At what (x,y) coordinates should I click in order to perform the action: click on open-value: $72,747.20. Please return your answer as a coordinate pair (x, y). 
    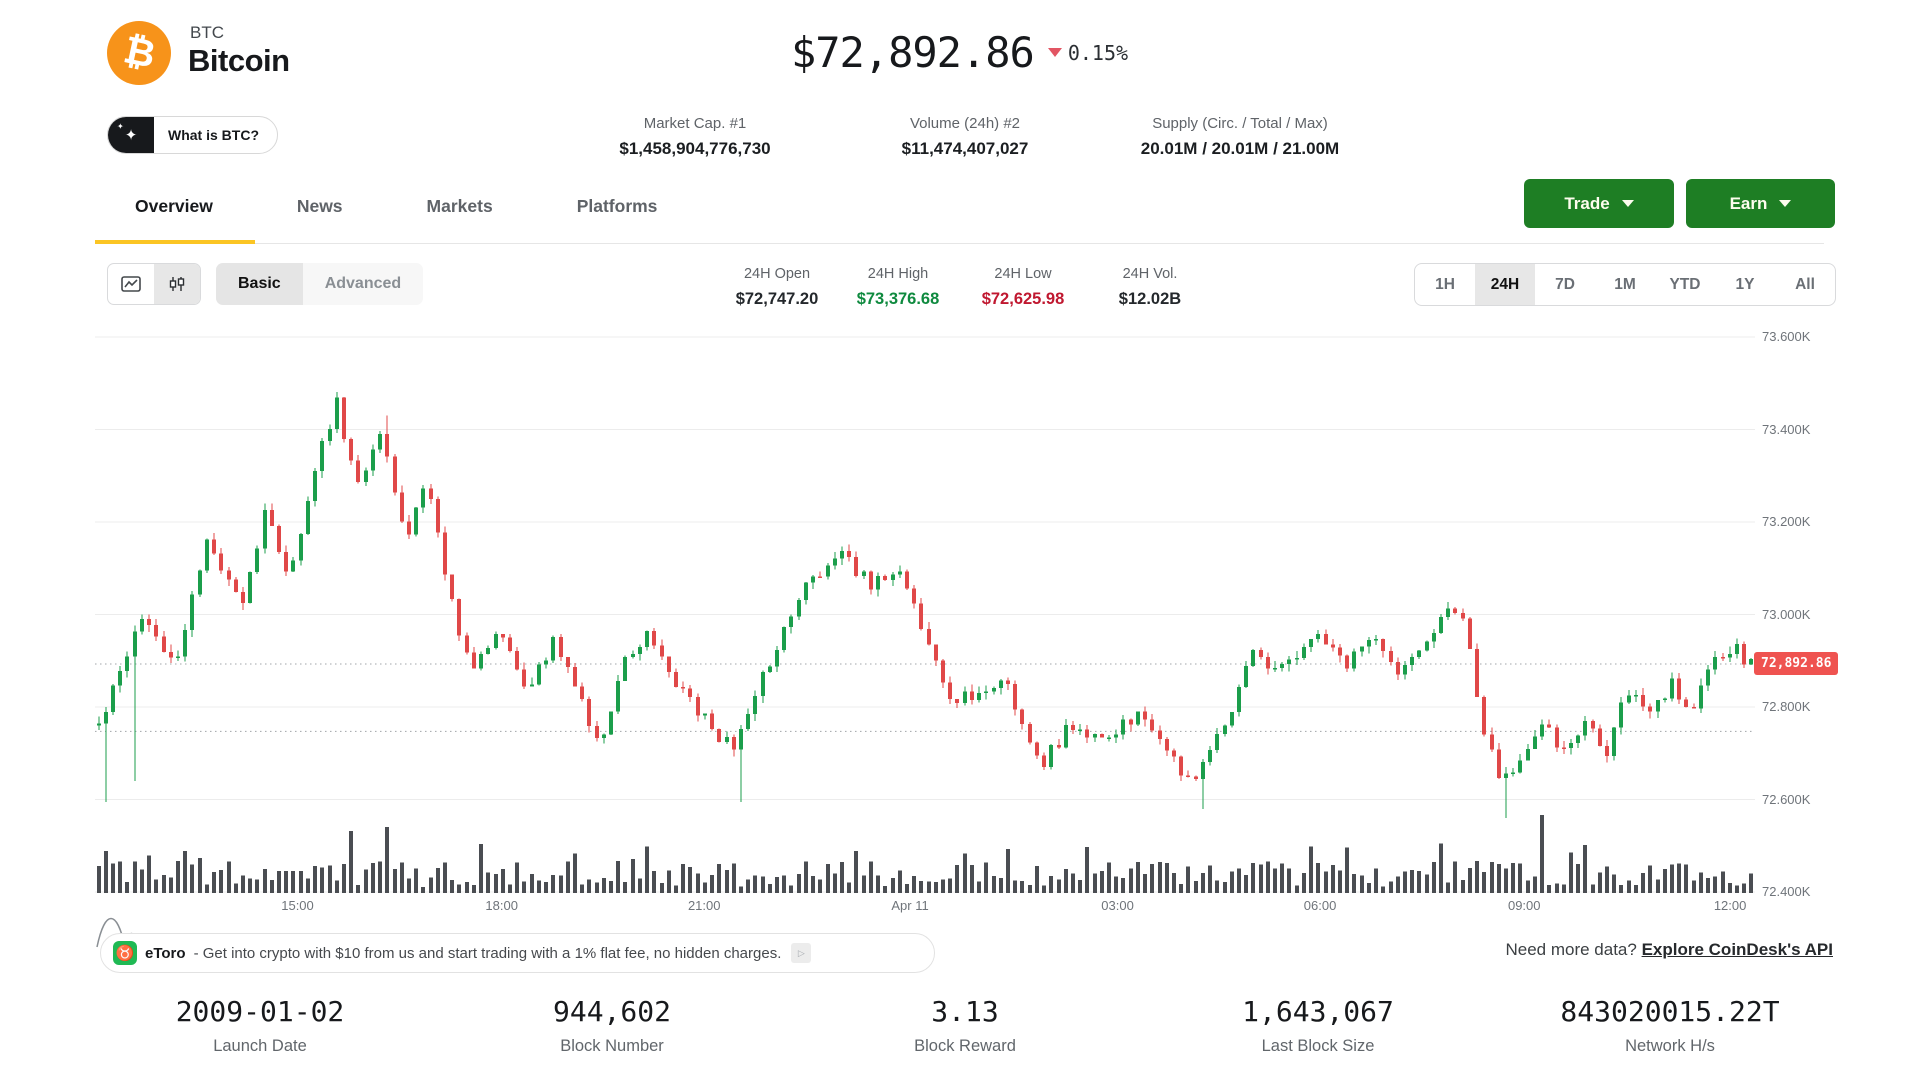
    Looking at the image, I should click on (777, 299).